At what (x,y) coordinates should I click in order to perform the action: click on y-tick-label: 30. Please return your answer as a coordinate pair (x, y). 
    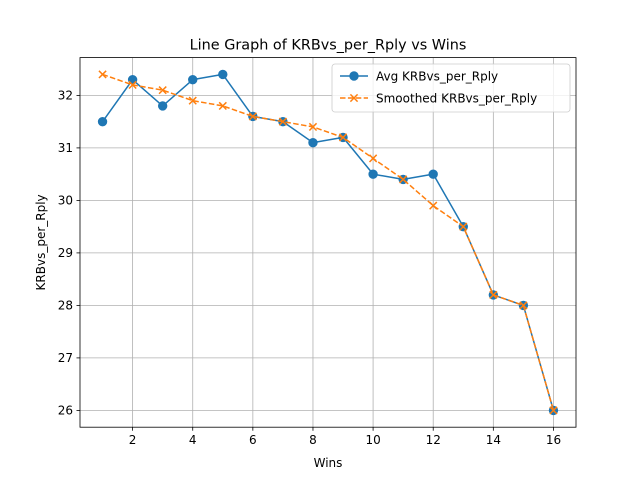
    Looking at the image, I should click on (65, 201).